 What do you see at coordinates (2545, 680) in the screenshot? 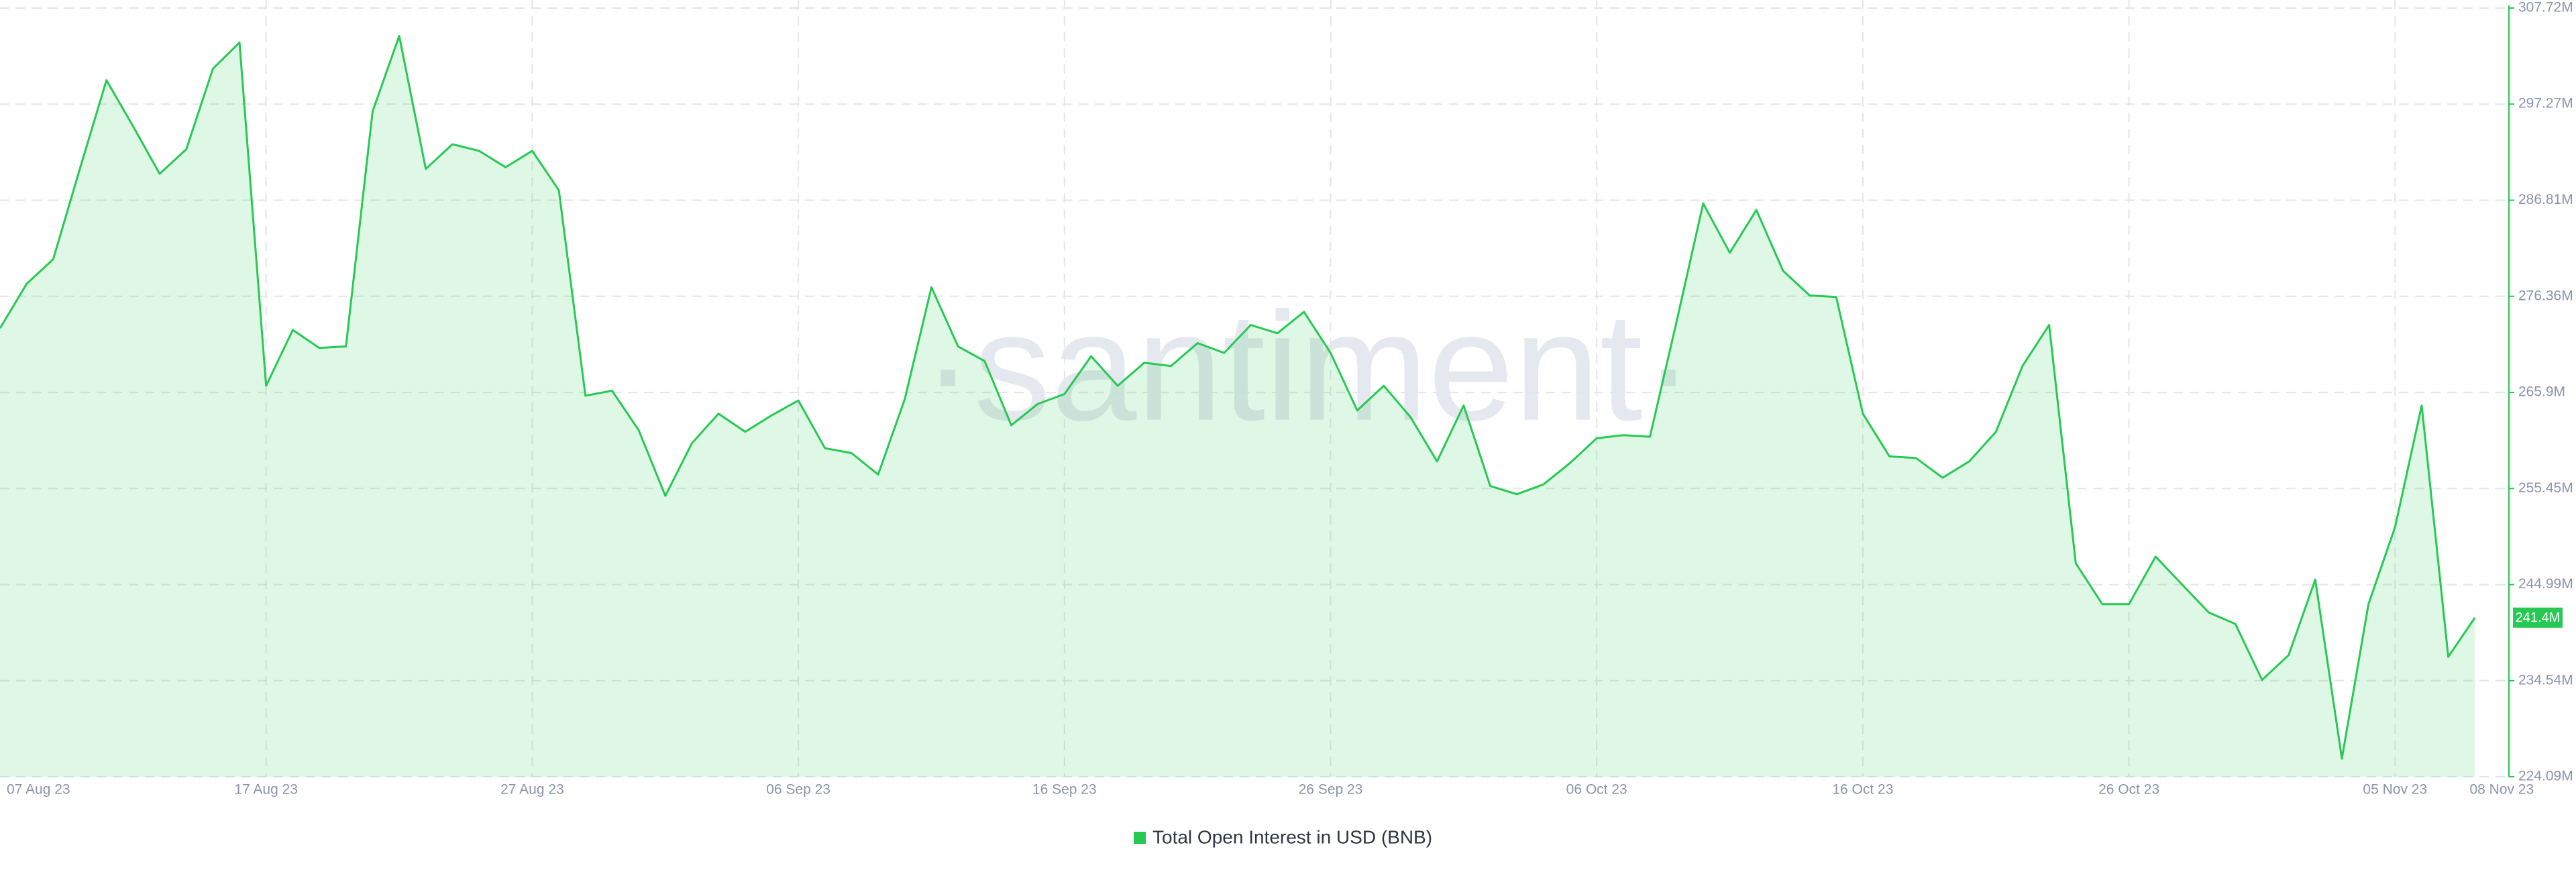
I see `y-tick-label: 234.54M` at bounding box center [2545, 680].